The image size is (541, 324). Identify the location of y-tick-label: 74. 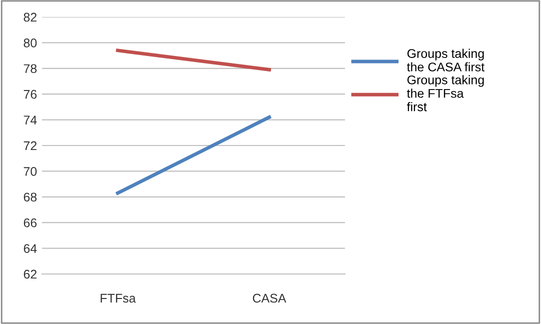
(30, 120).